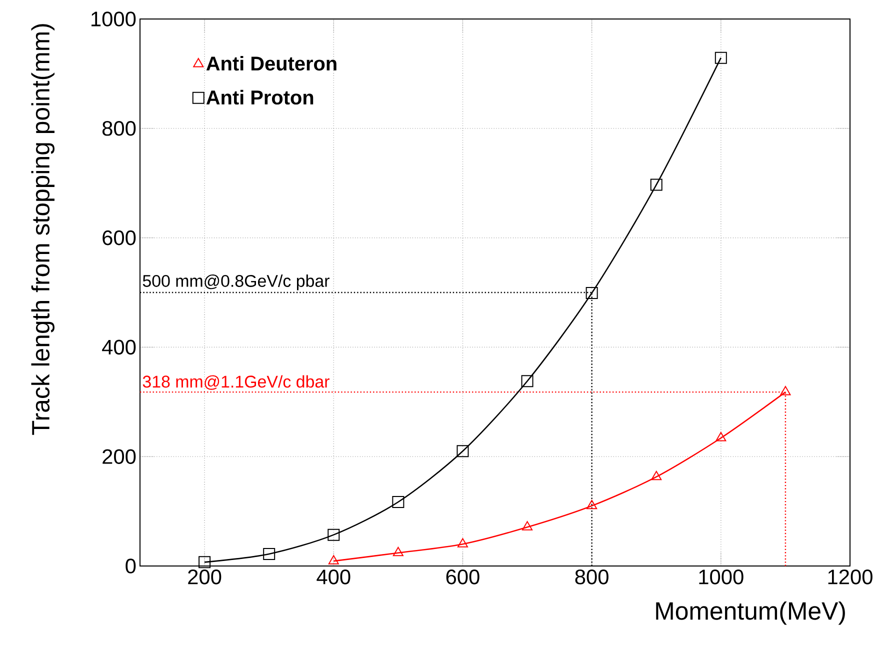  Describe the element at coordinates (119, 456) in the screenshot. I see `y-tick-label: 200` at that location.